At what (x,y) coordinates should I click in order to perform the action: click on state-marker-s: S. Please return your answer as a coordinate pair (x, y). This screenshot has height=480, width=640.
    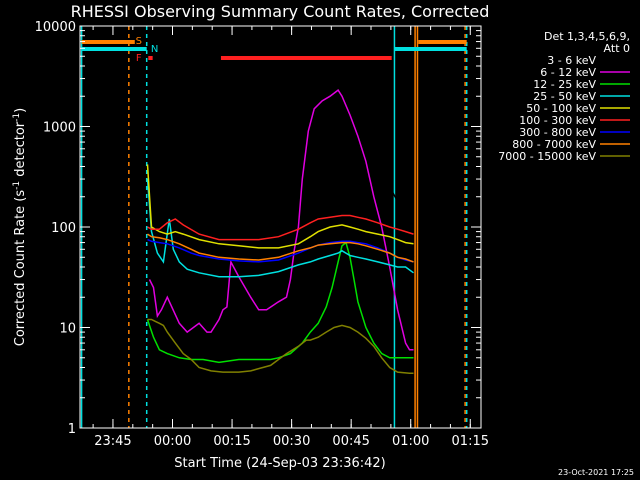
    Looking at the image, I should click on (139, 41).